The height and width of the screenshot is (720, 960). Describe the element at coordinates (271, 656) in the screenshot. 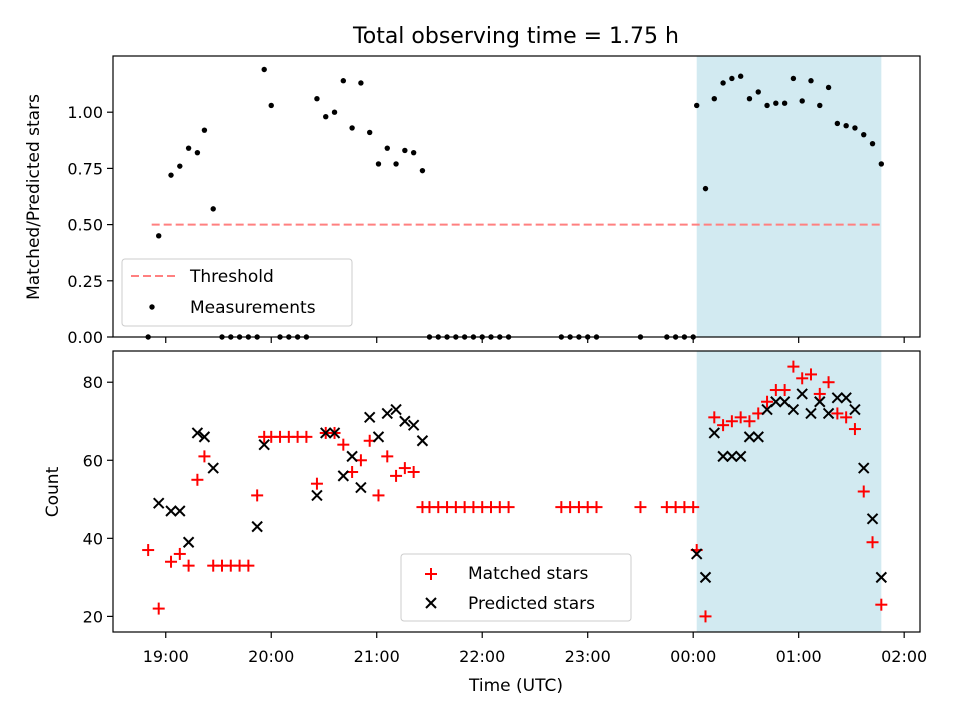

I see `x-tick-label: 20:00` at that location.